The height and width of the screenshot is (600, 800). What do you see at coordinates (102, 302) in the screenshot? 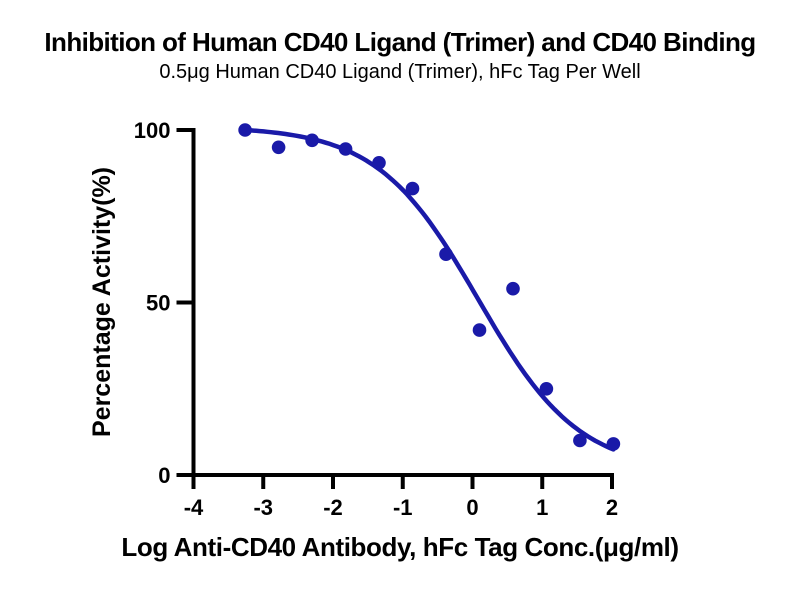
I see `y-axis-title: Percentage Activity(%)` at bounding box center [102, 302].